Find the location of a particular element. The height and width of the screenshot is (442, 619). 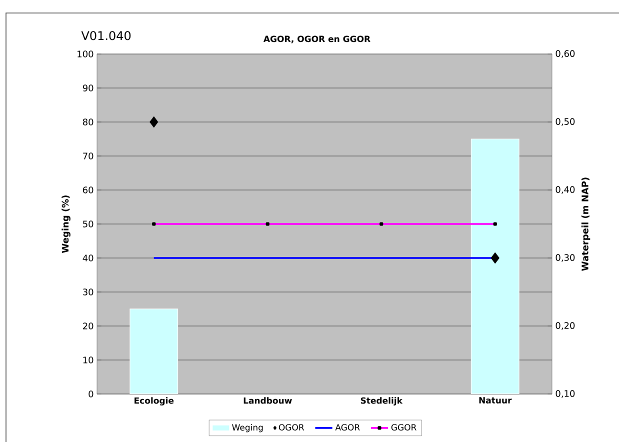

x-tick-label: Ecologie is located at coordinates (154, 401).